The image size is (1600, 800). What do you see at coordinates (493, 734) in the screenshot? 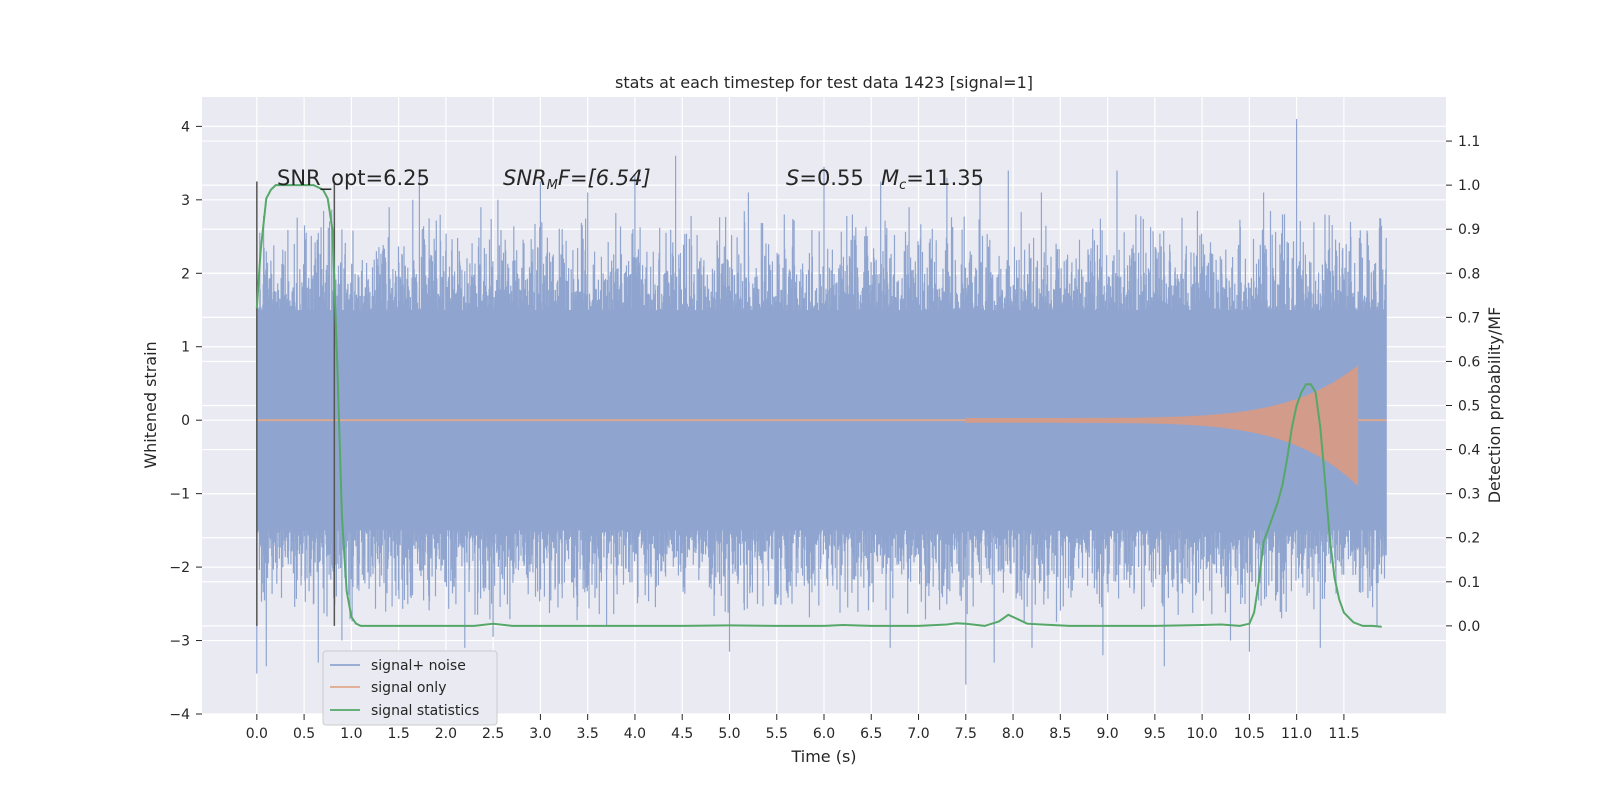
I see `x-tick-label: 2.5` at bounding box center [493, 734].